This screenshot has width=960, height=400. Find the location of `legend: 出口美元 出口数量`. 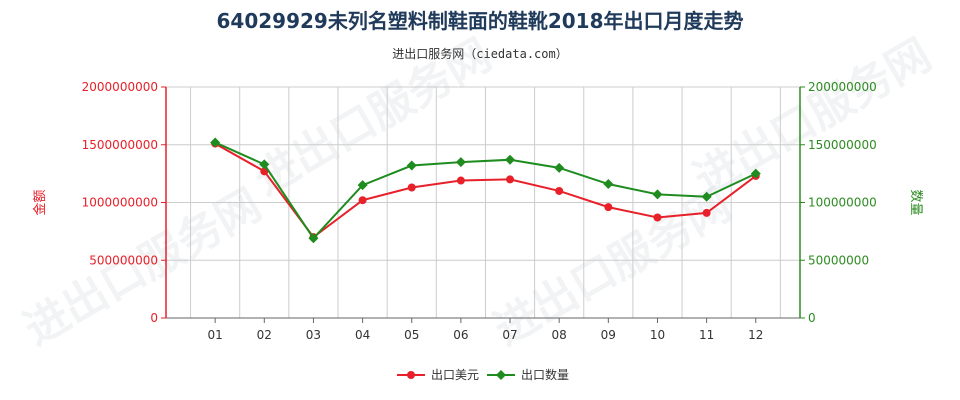

legend: 出口美元 出口数量 is located at coordinates (483, 374).